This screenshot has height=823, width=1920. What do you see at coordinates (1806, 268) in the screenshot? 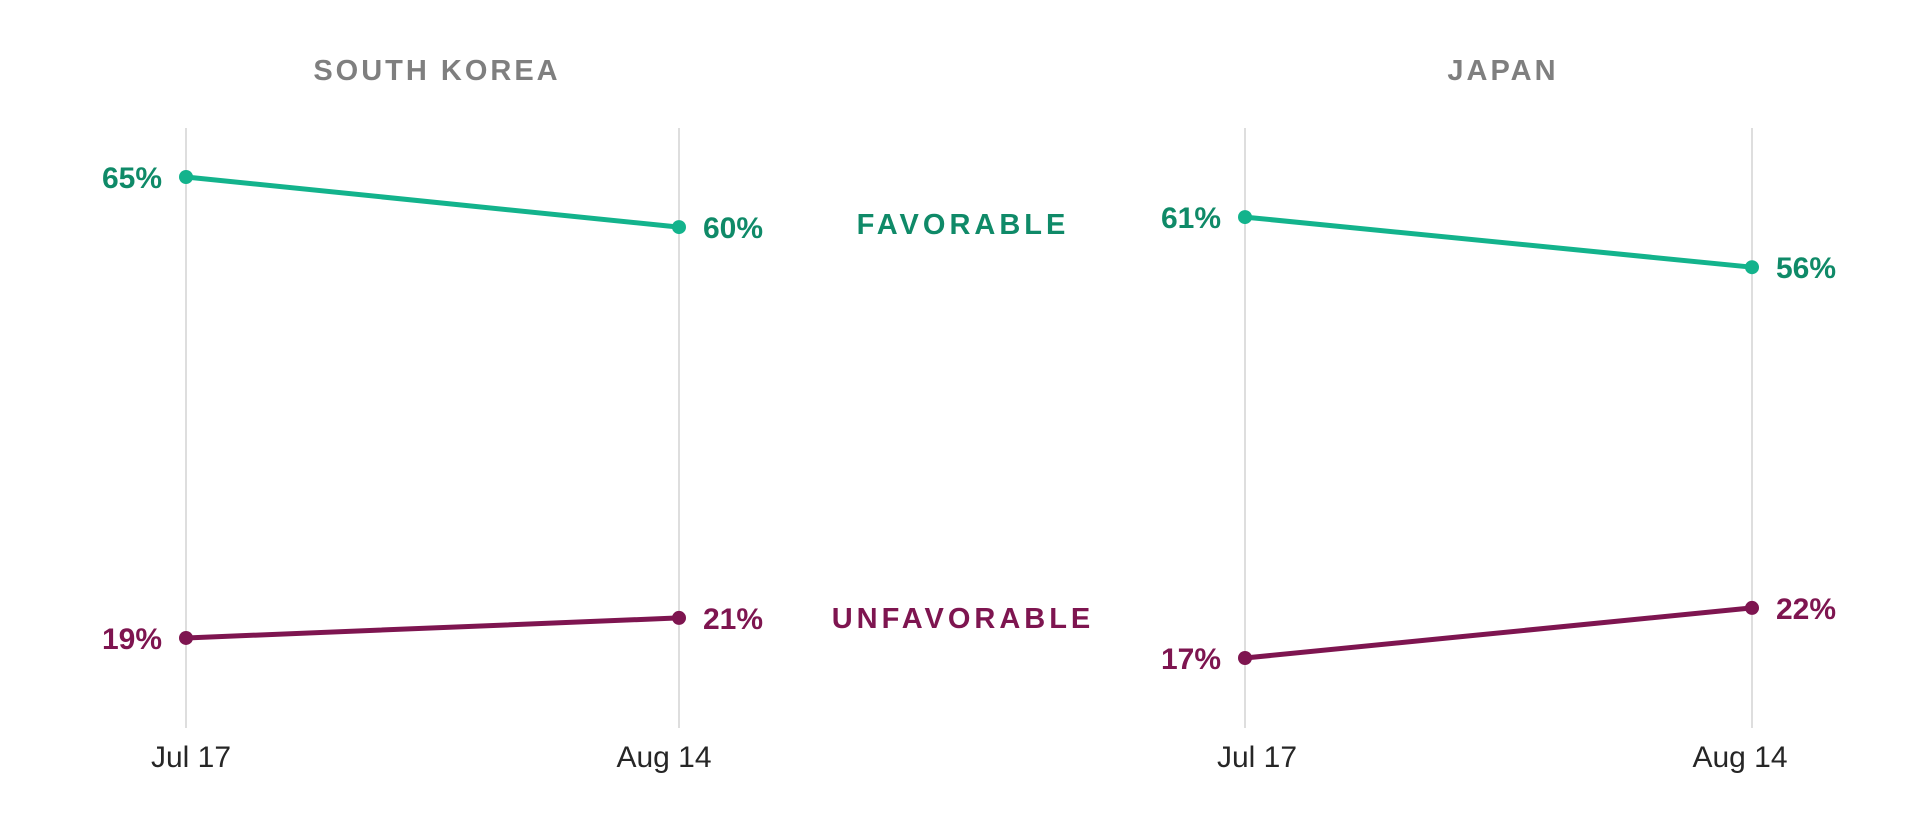
I see `data-label-favorable-aug-14: 56%` at bounding box center [1806, 268].